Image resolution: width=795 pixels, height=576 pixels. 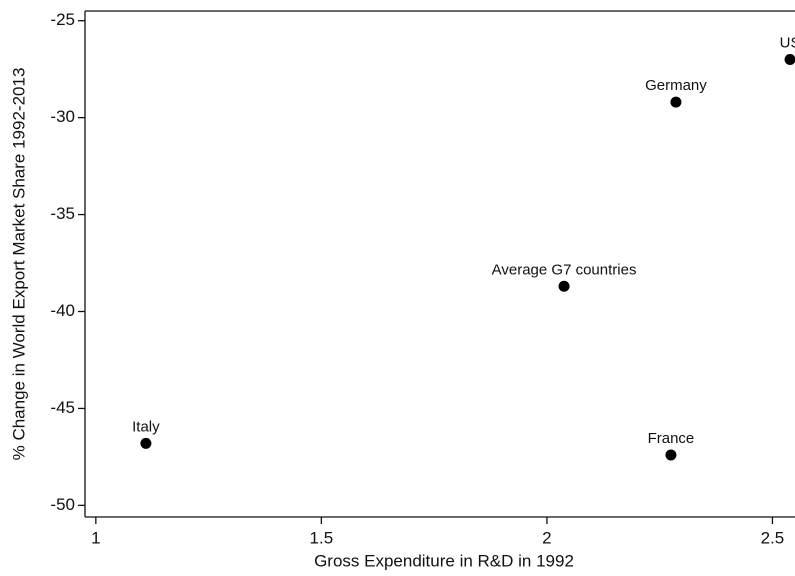 What do you see at coordinates (62, 407) in the screenshot?
I see `y-tick-label: -45` at bounding box center [62, 407].